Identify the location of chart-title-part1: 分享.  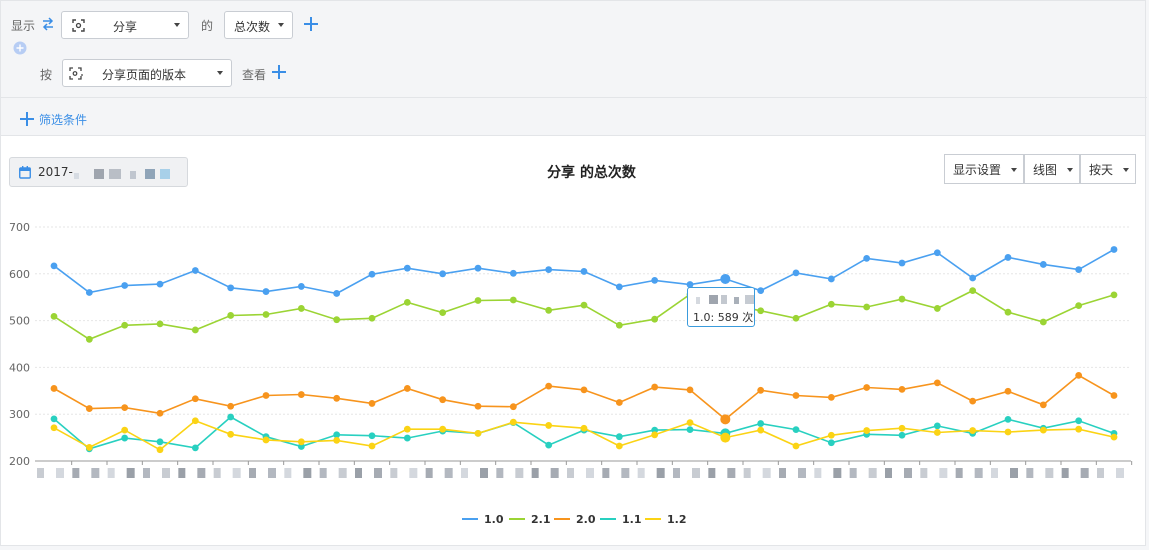
(561, 173).